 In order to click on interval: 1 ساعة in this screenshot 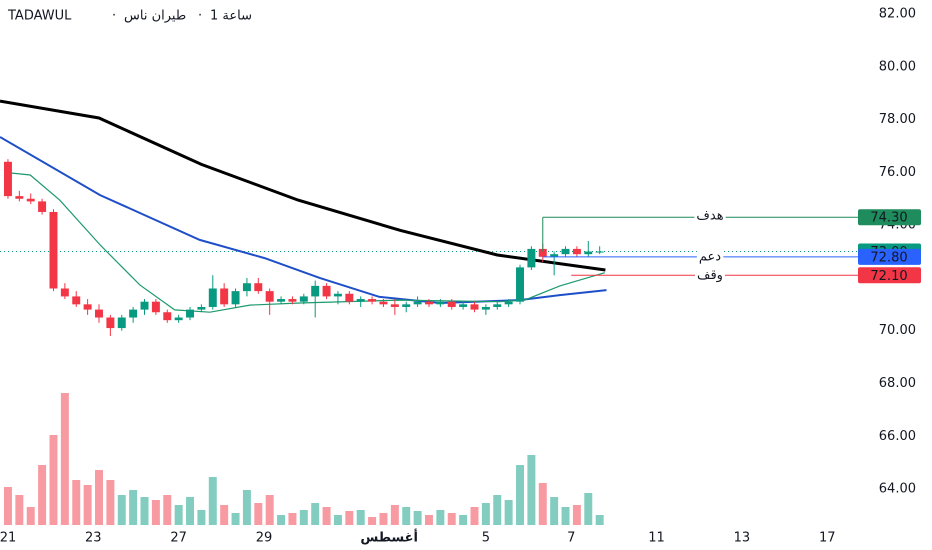, I will do `click(231, 16)`.